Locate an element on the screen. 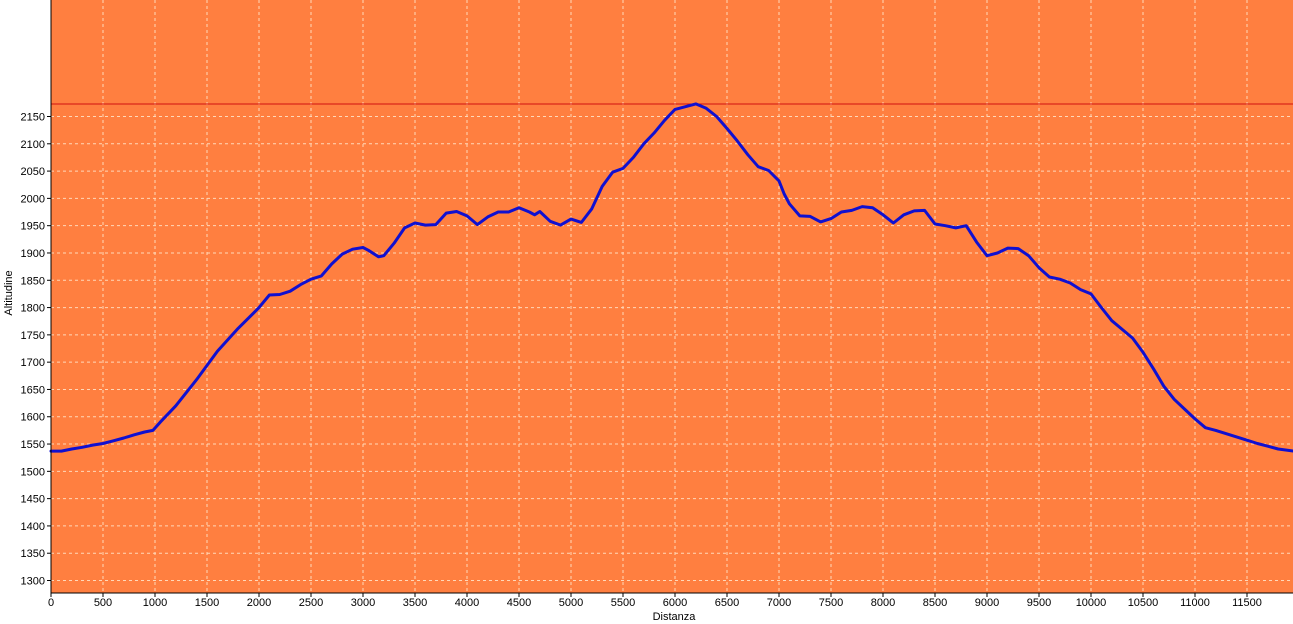 This screenshot has width=1293, height=624. x-tick-label: 500 is located at coordinates (103, 603).